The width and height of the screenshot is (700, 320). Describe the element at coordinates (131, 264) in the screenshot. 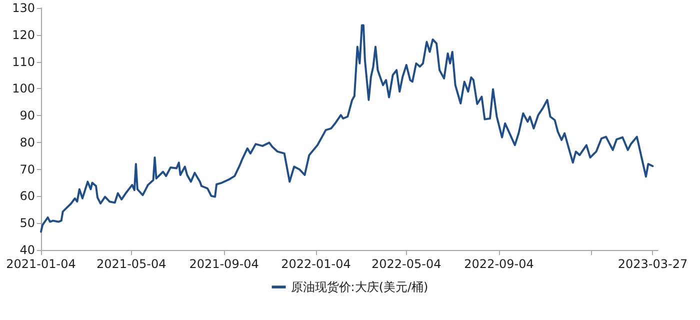

I see `x-tick-label: 2021-05-04` at that location.